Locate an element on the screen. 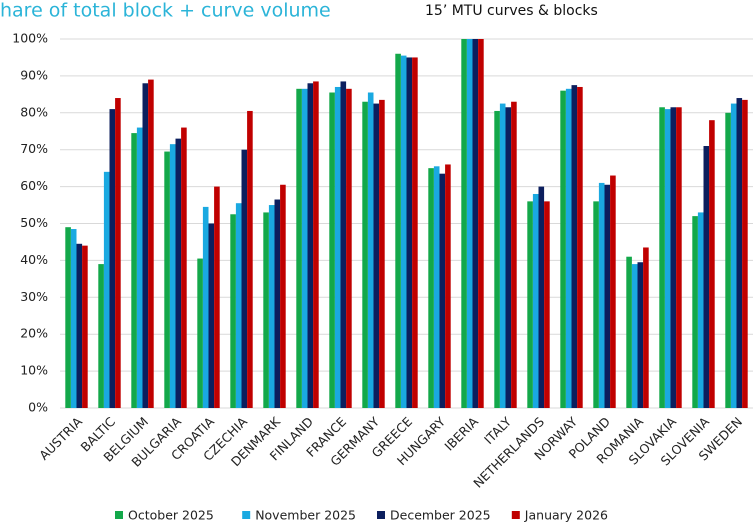 This screenshot has width=754, height=527. y-tick-label: 60% is located at coordinates (34, 185).